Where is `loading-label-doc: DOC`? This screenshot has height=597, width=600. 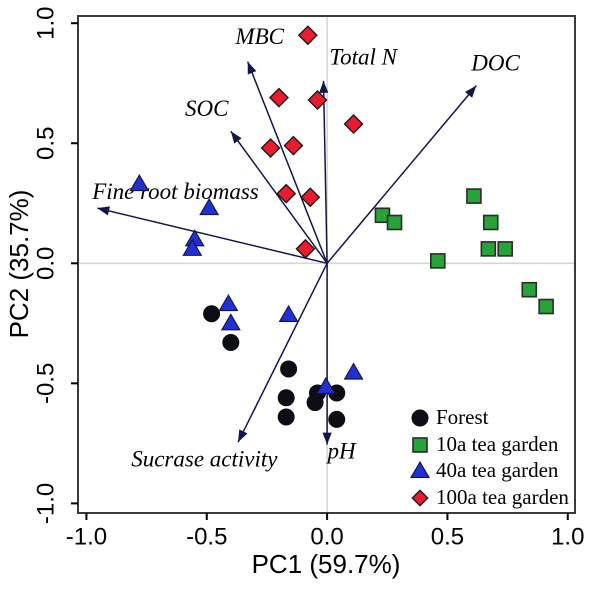 loading-label-doc: DOC is located at coordinates (495, 63).